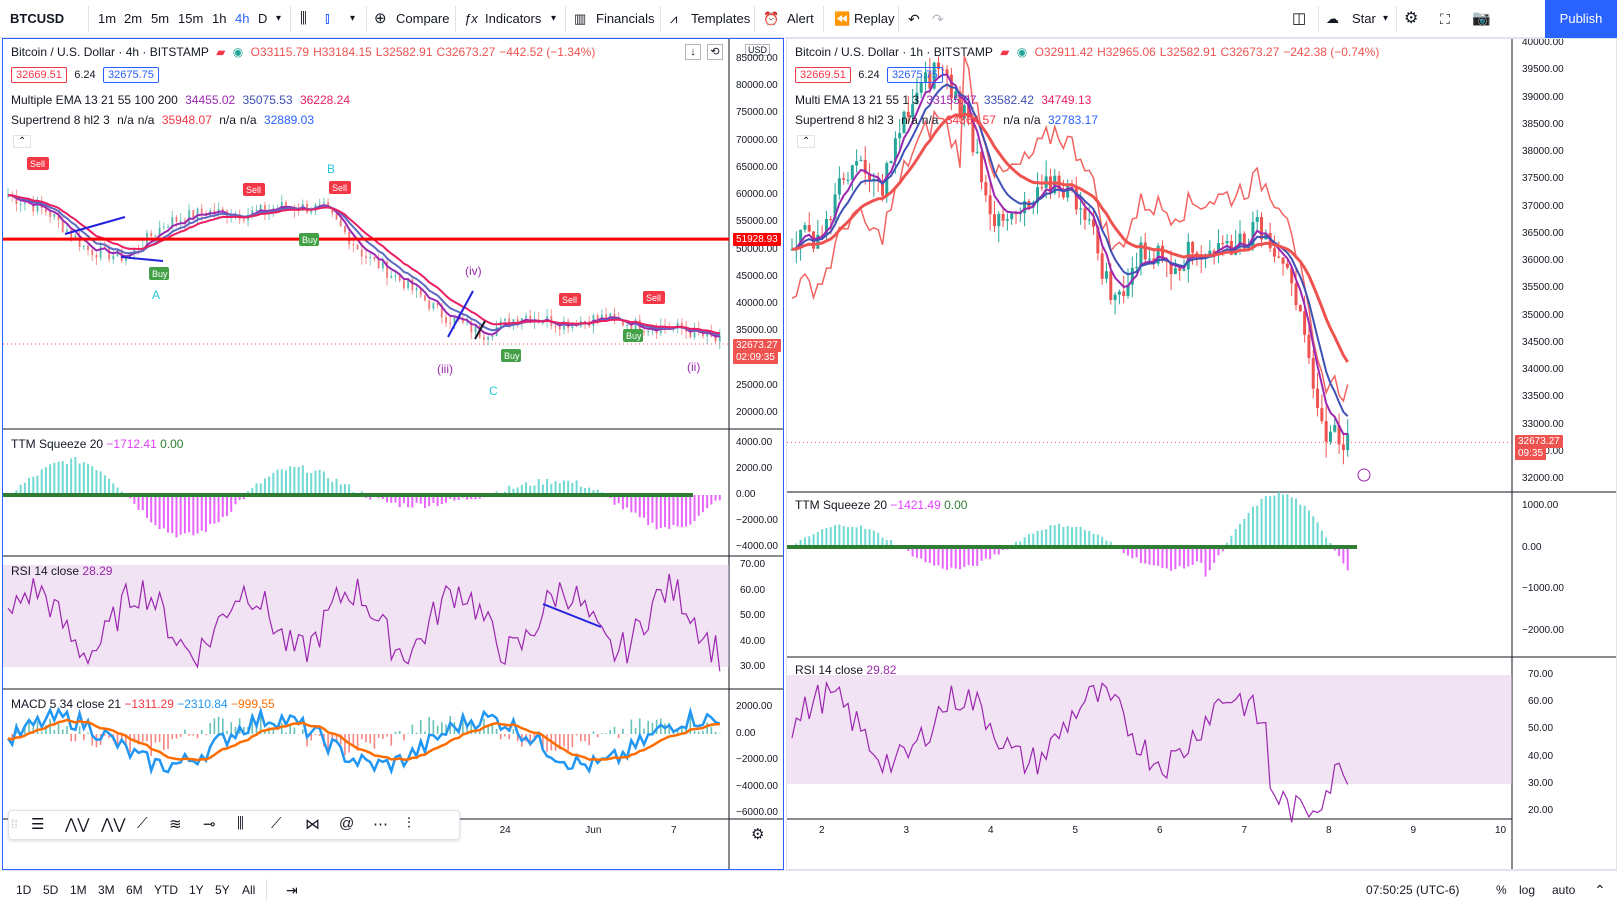 Image resolution: width=1617 pixels, height=909 pixels. I want to click on macd-hist-bar, so click(442, 728).